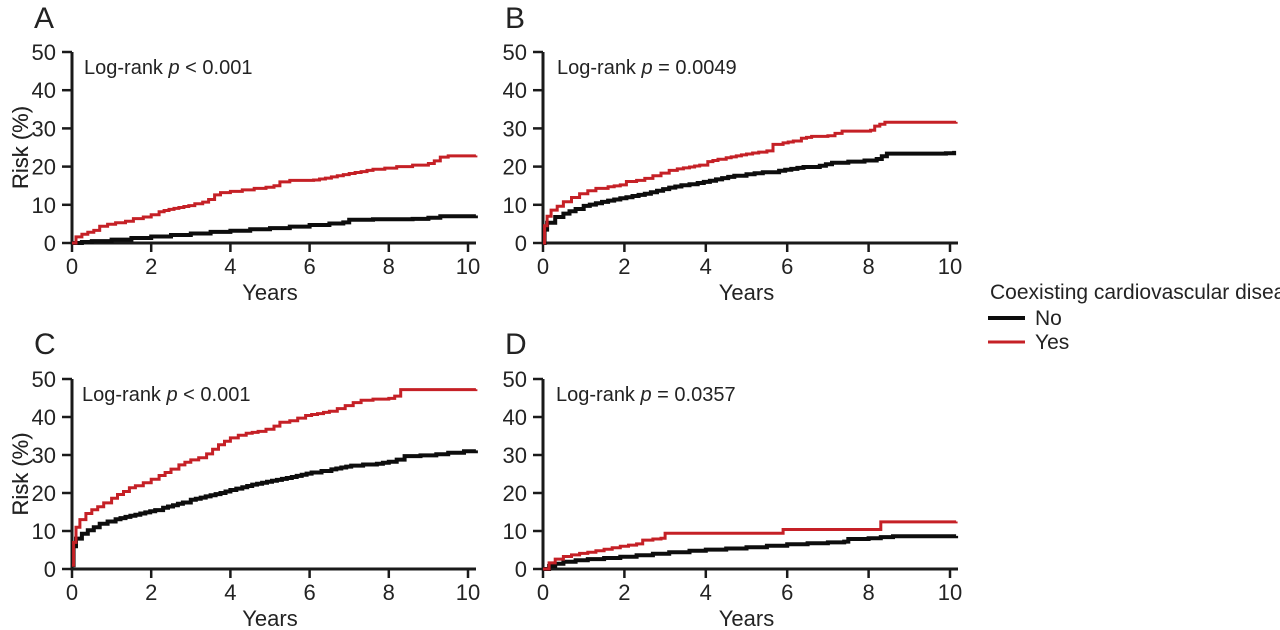 This screenshot has height=630, width=1280. What do you see at coordinates (1048, 318) in the screenshot?
I see `legend-label-no: No` at bounding box center [1048, 318].